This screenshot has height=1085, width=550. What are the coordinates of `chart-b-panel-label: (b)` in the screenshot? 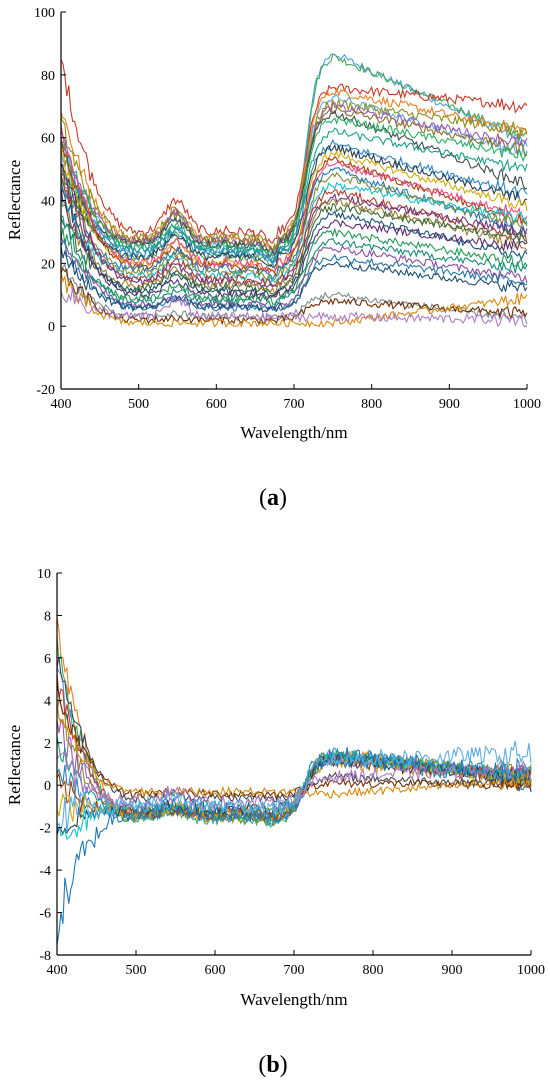 It's located at (272, 1065).